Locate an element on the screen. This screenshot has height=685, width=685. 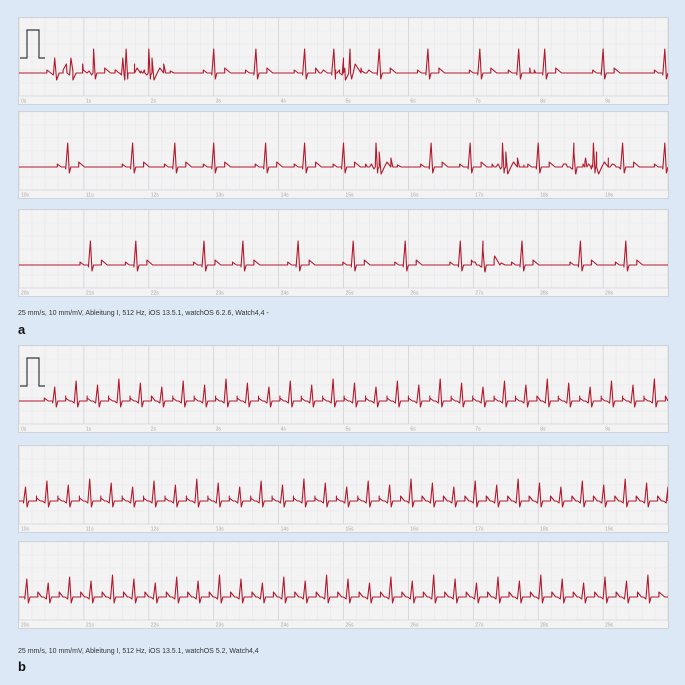
ecg-strip-b-2: 10s 11s 12s 13s 14s 15s 16s 17s 18s 19s is located at coordinates (343, 489).